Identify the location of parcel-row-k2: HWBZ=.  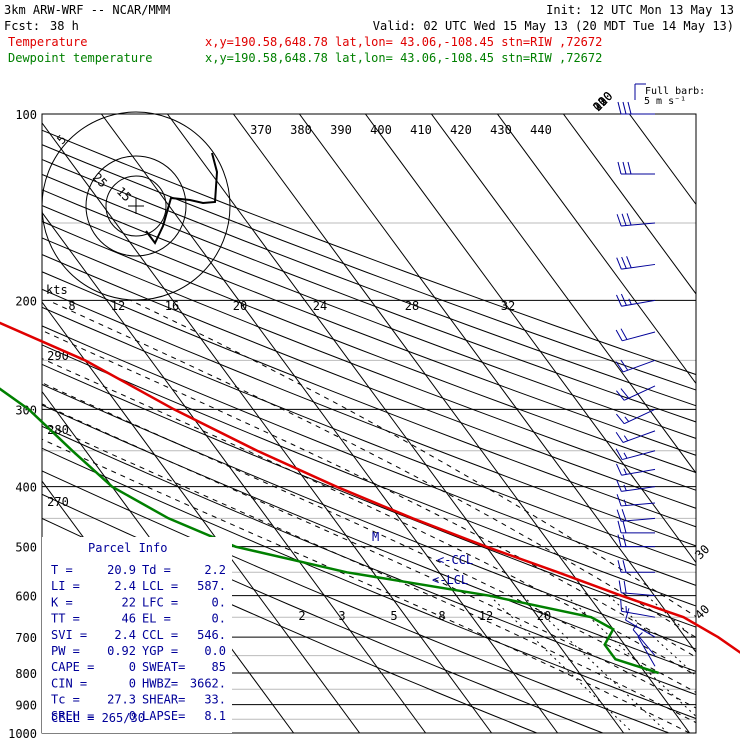
(160, 683).